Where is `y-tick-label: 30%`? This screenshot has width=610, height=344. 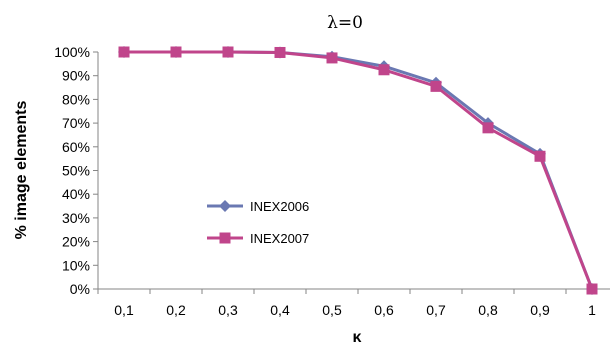 y-tick-label: 30% is located at coordinates (76, 218).